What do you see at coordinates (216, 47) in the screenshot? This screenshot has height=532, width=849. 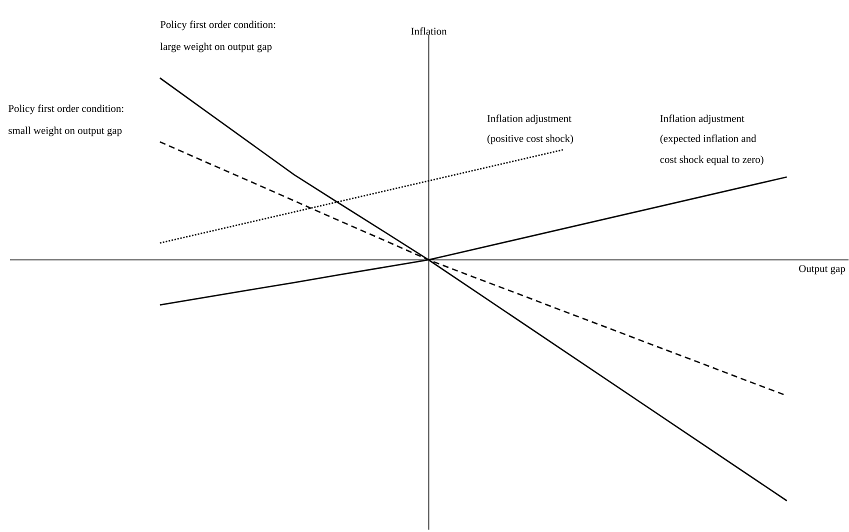 I see `text: large weight on output gap` at bounding box center [216, 47].